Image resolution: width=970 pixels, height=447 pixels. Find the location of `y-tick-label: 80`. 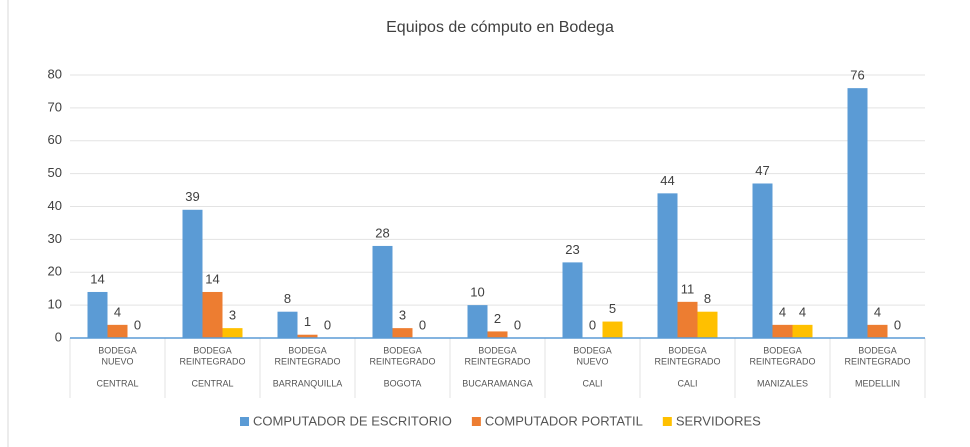

y-tick-label: 80 is located at coordinates (55, 73).